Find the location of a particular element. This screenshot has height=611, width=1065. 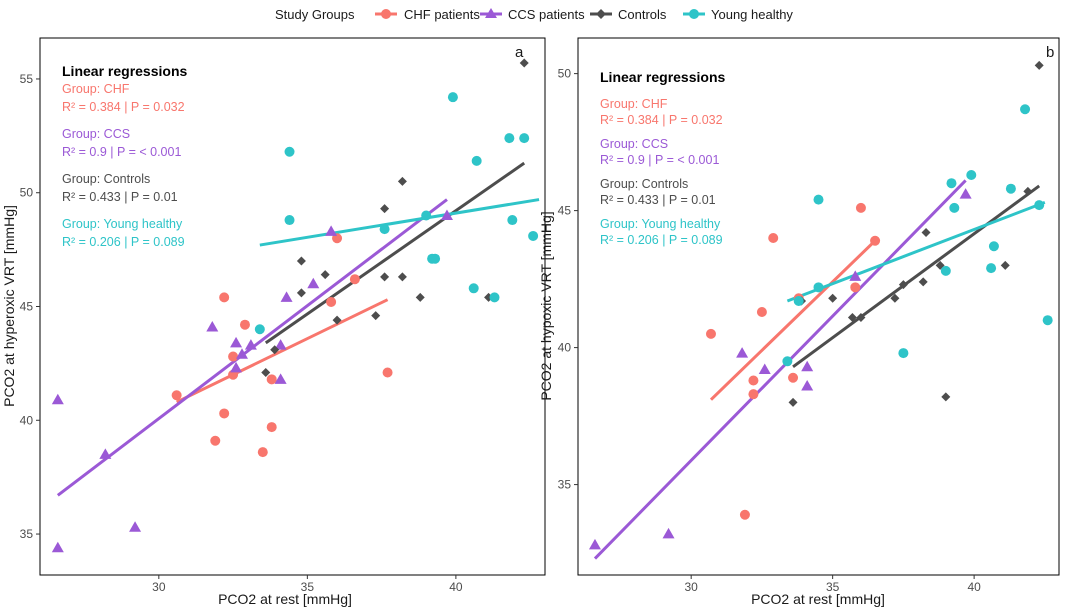

panel-b-xlabel: PCO2 at rest [mmHg] is located at coordinates (818, 599).